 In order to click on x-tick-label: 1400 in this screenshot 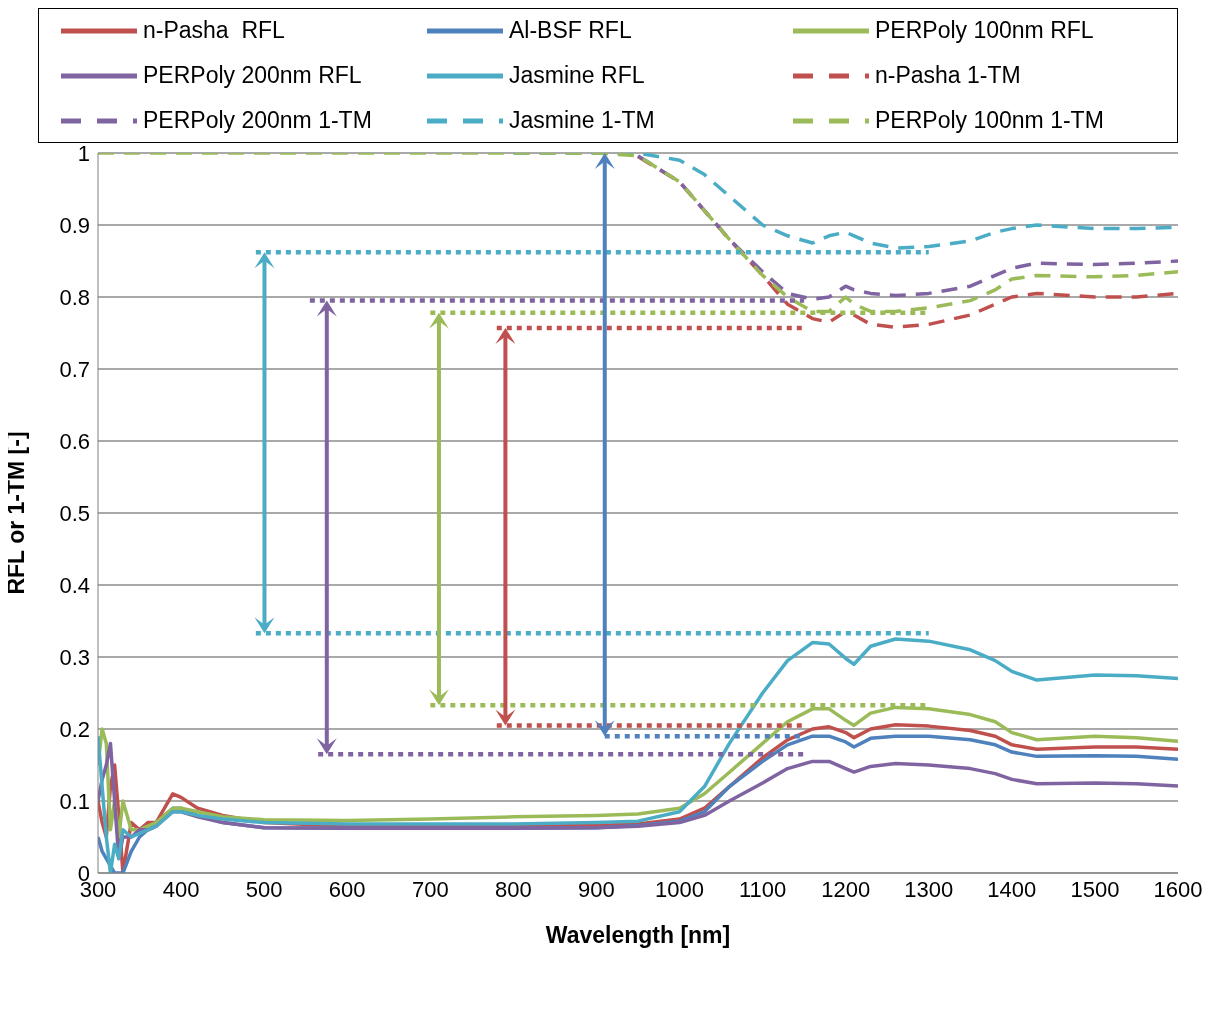, I will do `click(1012, 889)`.